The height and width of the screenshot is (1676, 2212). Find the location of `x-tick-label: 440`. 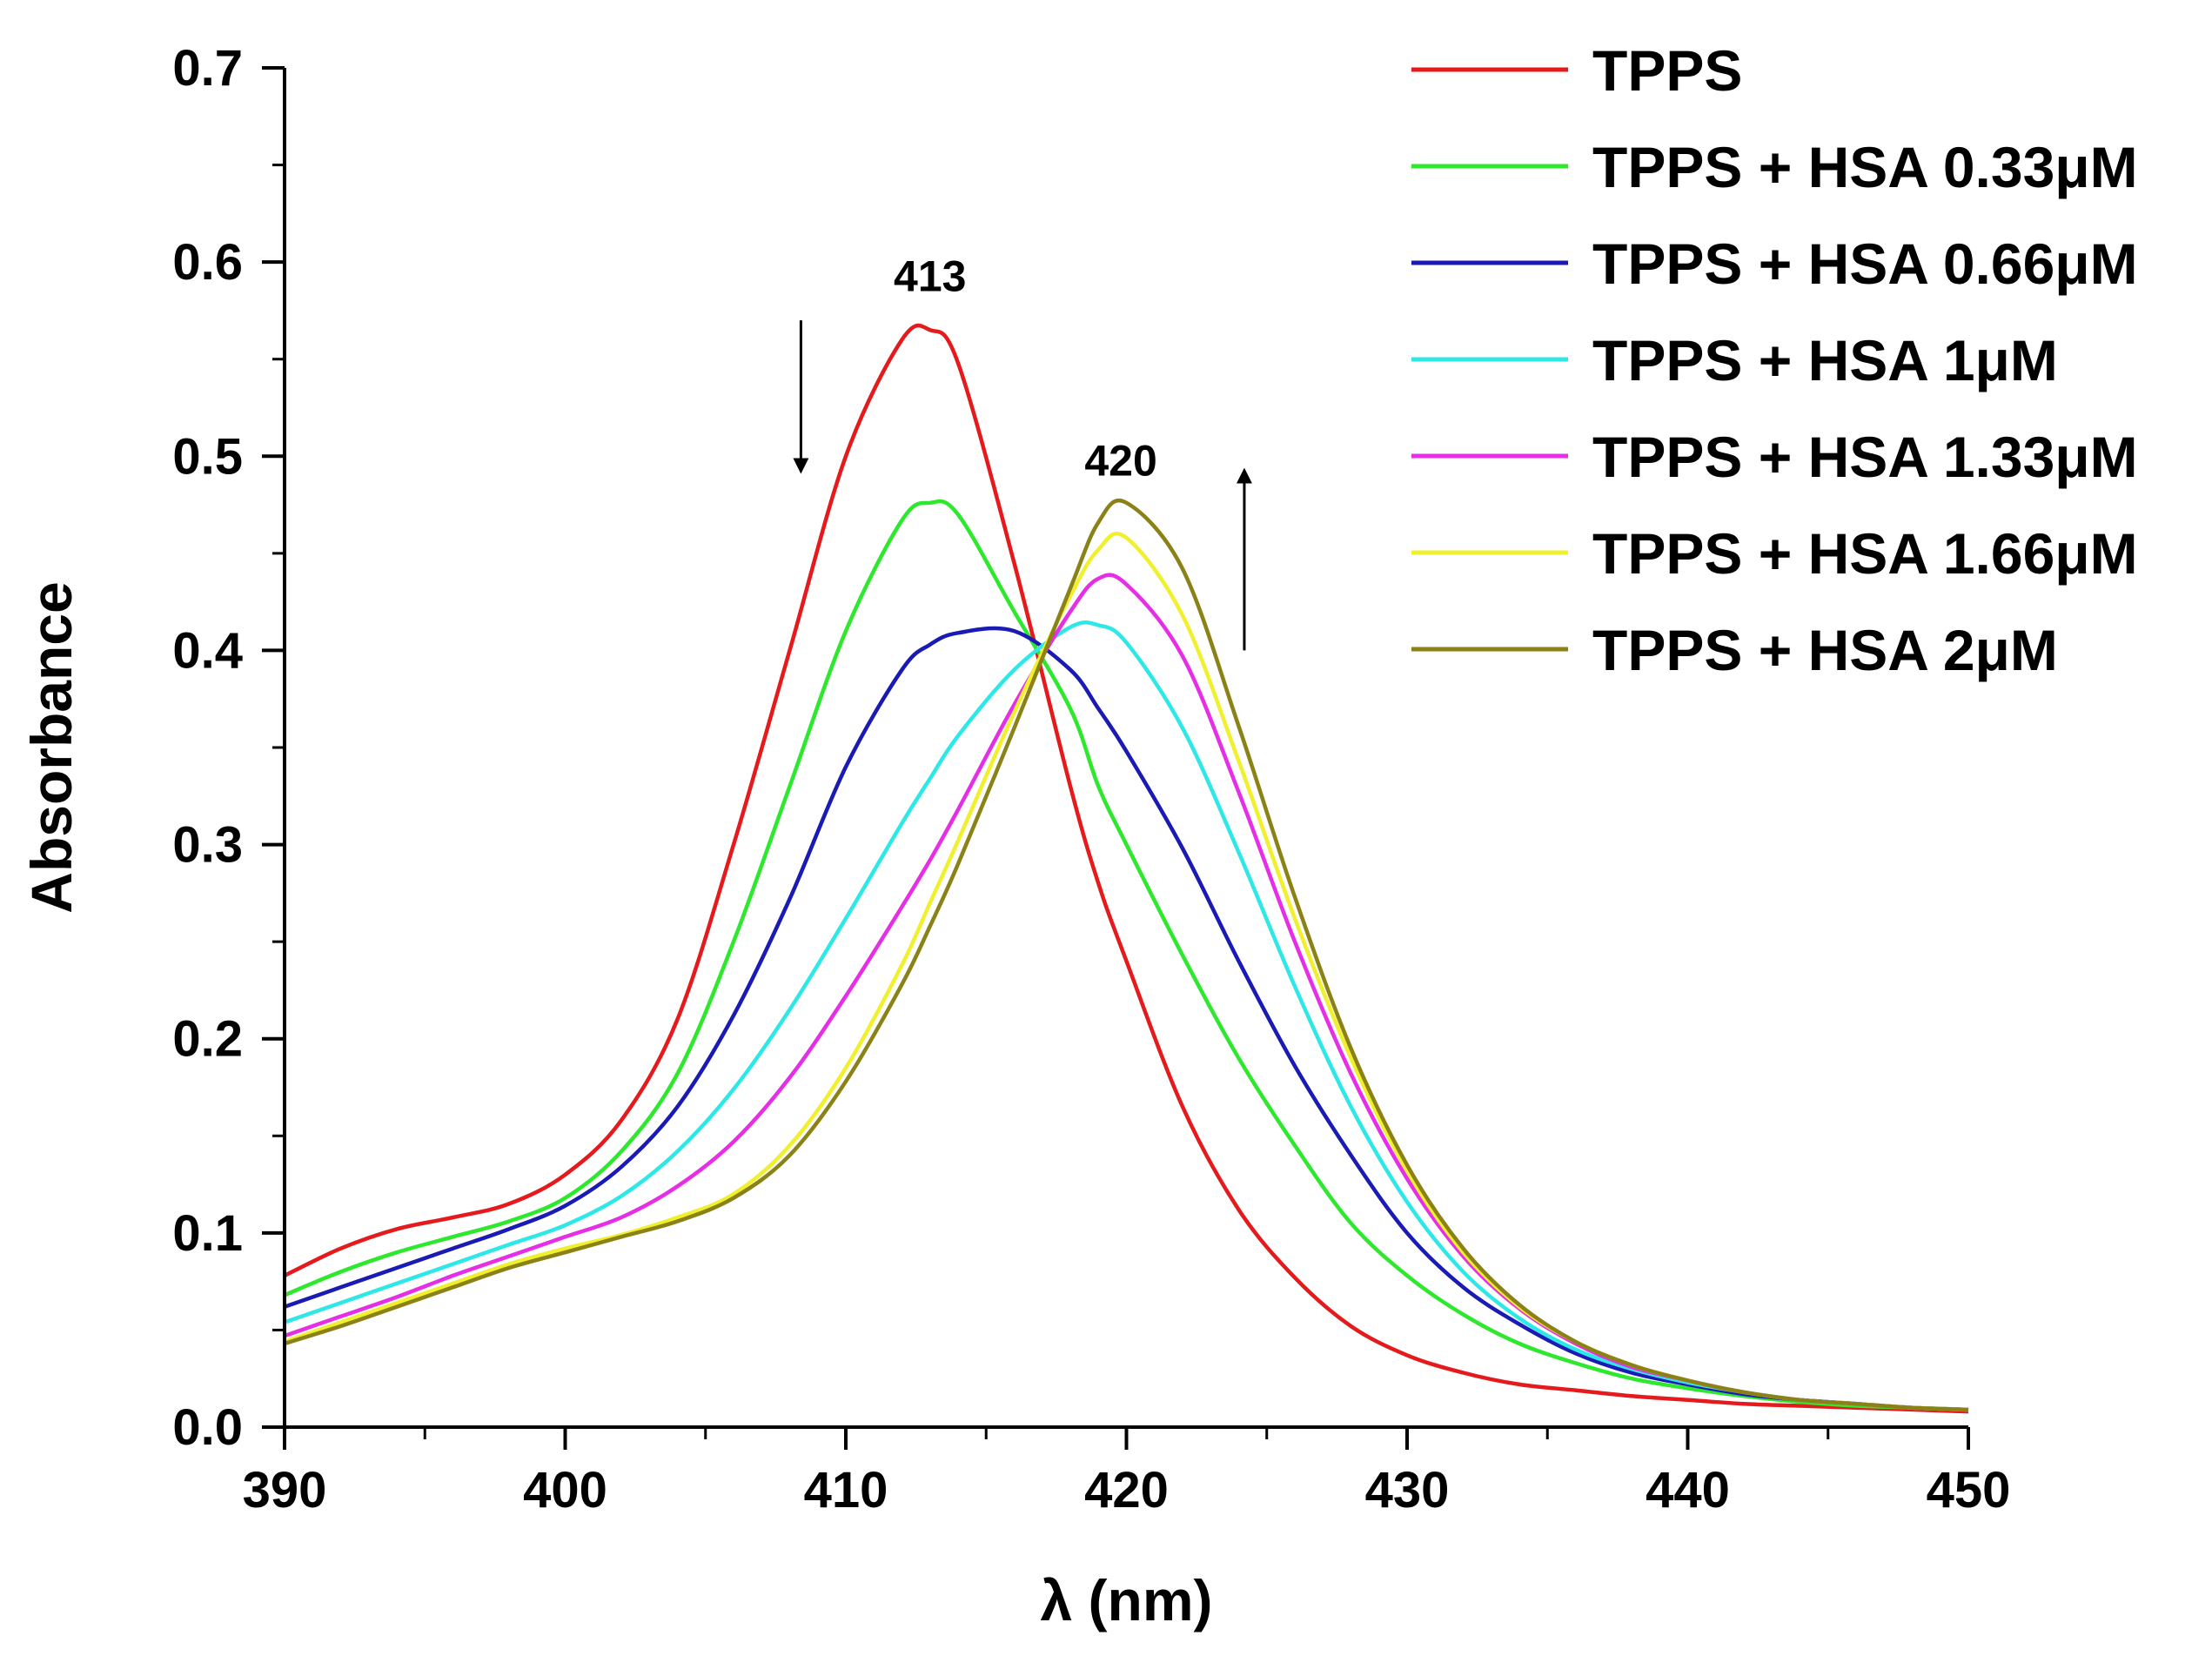

x-tick-label: 440 is located at coordinates (1688, 1490).